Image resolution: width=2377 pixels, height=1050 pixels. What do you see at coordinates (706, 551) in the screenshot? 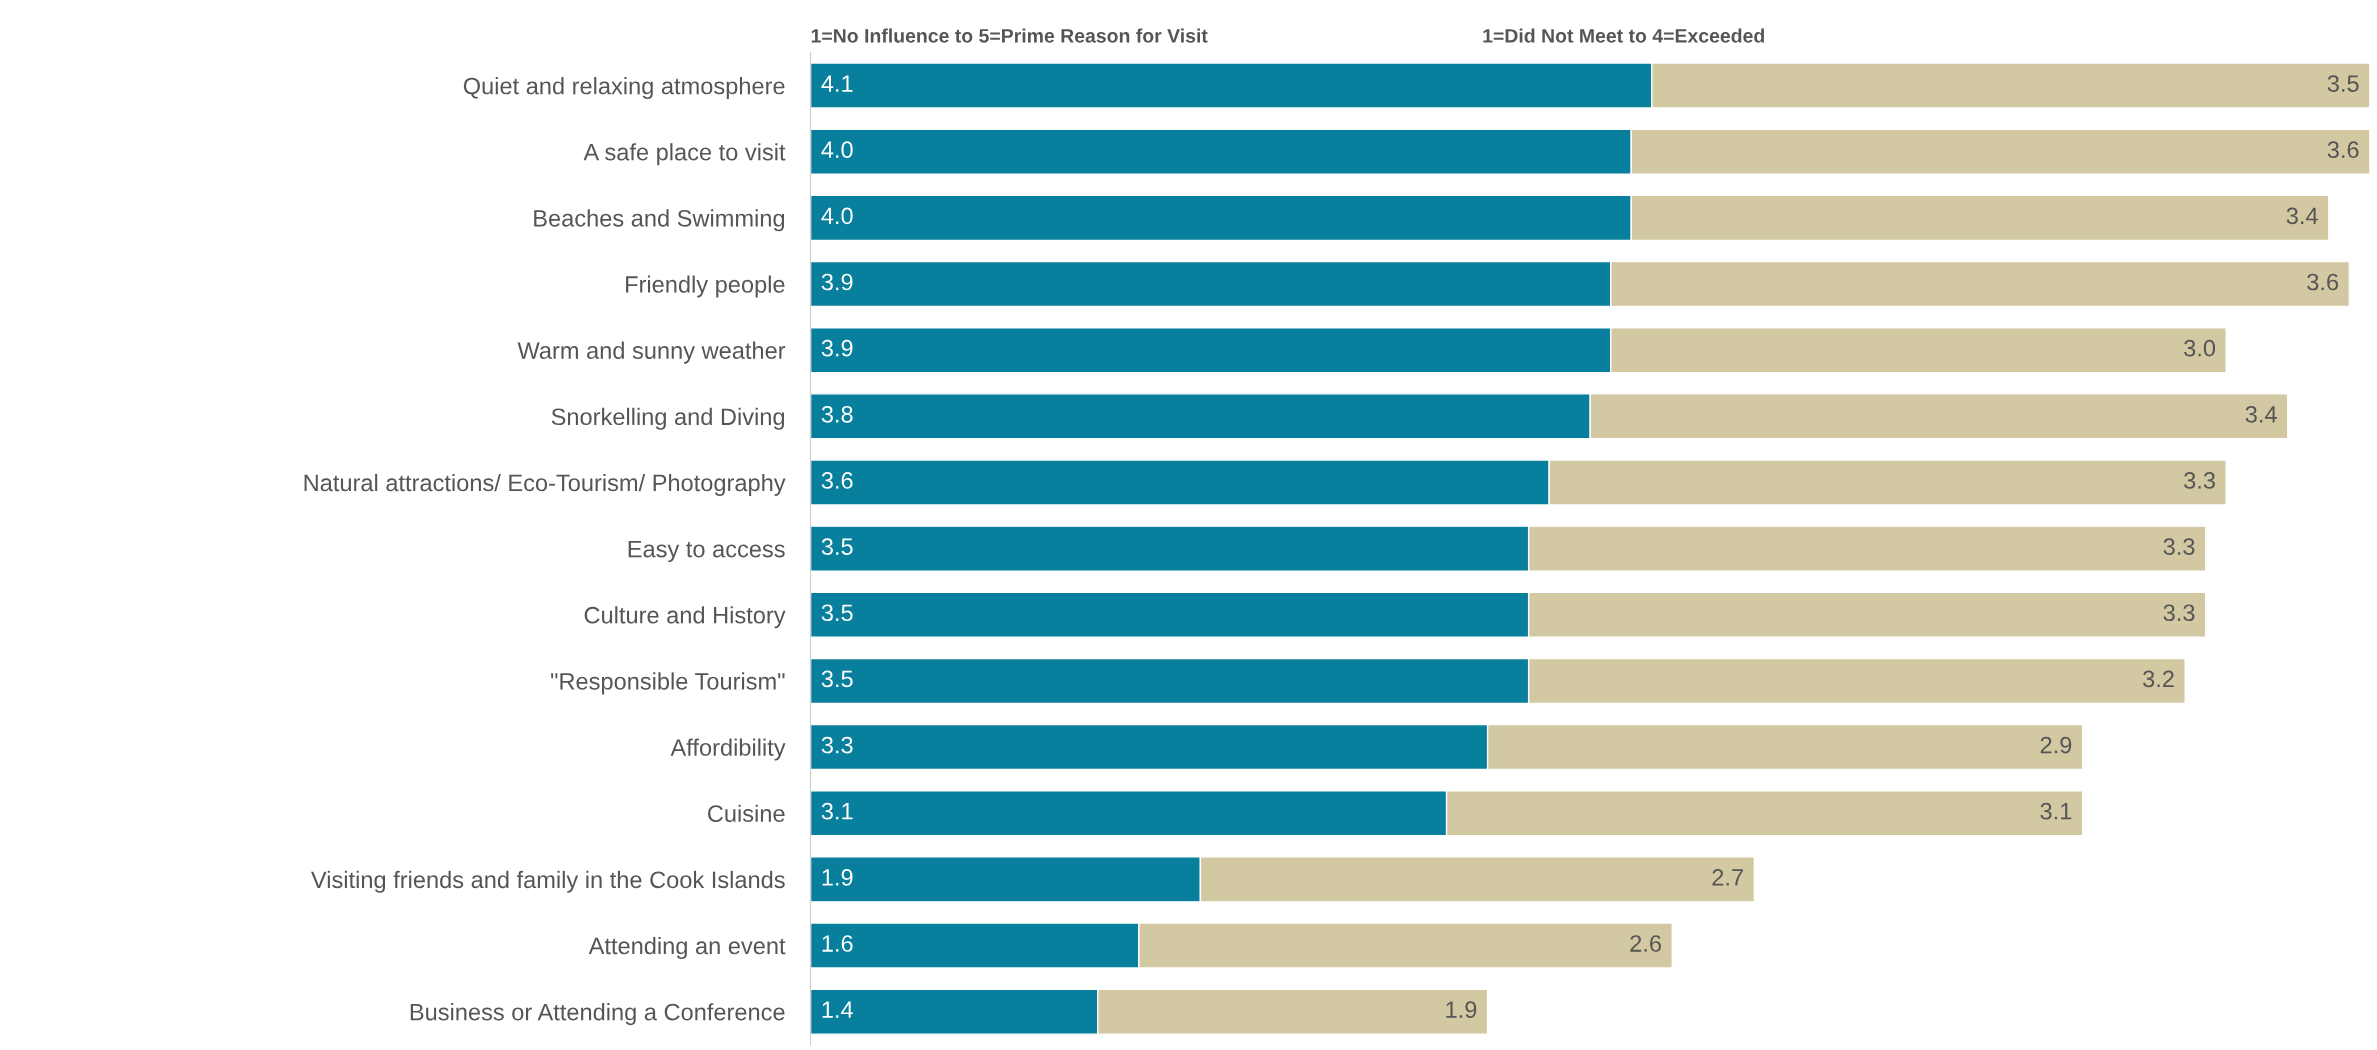
I see `y-tick-label: Easy to access` at bounding box center [706, 551].